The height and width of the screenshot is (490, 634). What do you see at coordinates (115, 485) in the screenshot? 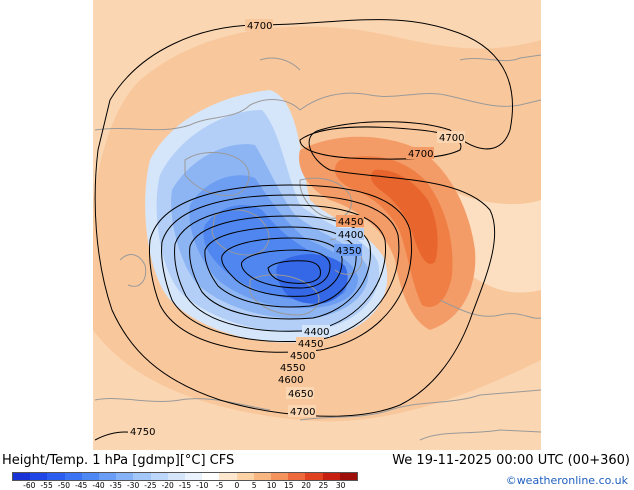
I see `color-scale-tick-label: -35` at bounding box center [115, 485].